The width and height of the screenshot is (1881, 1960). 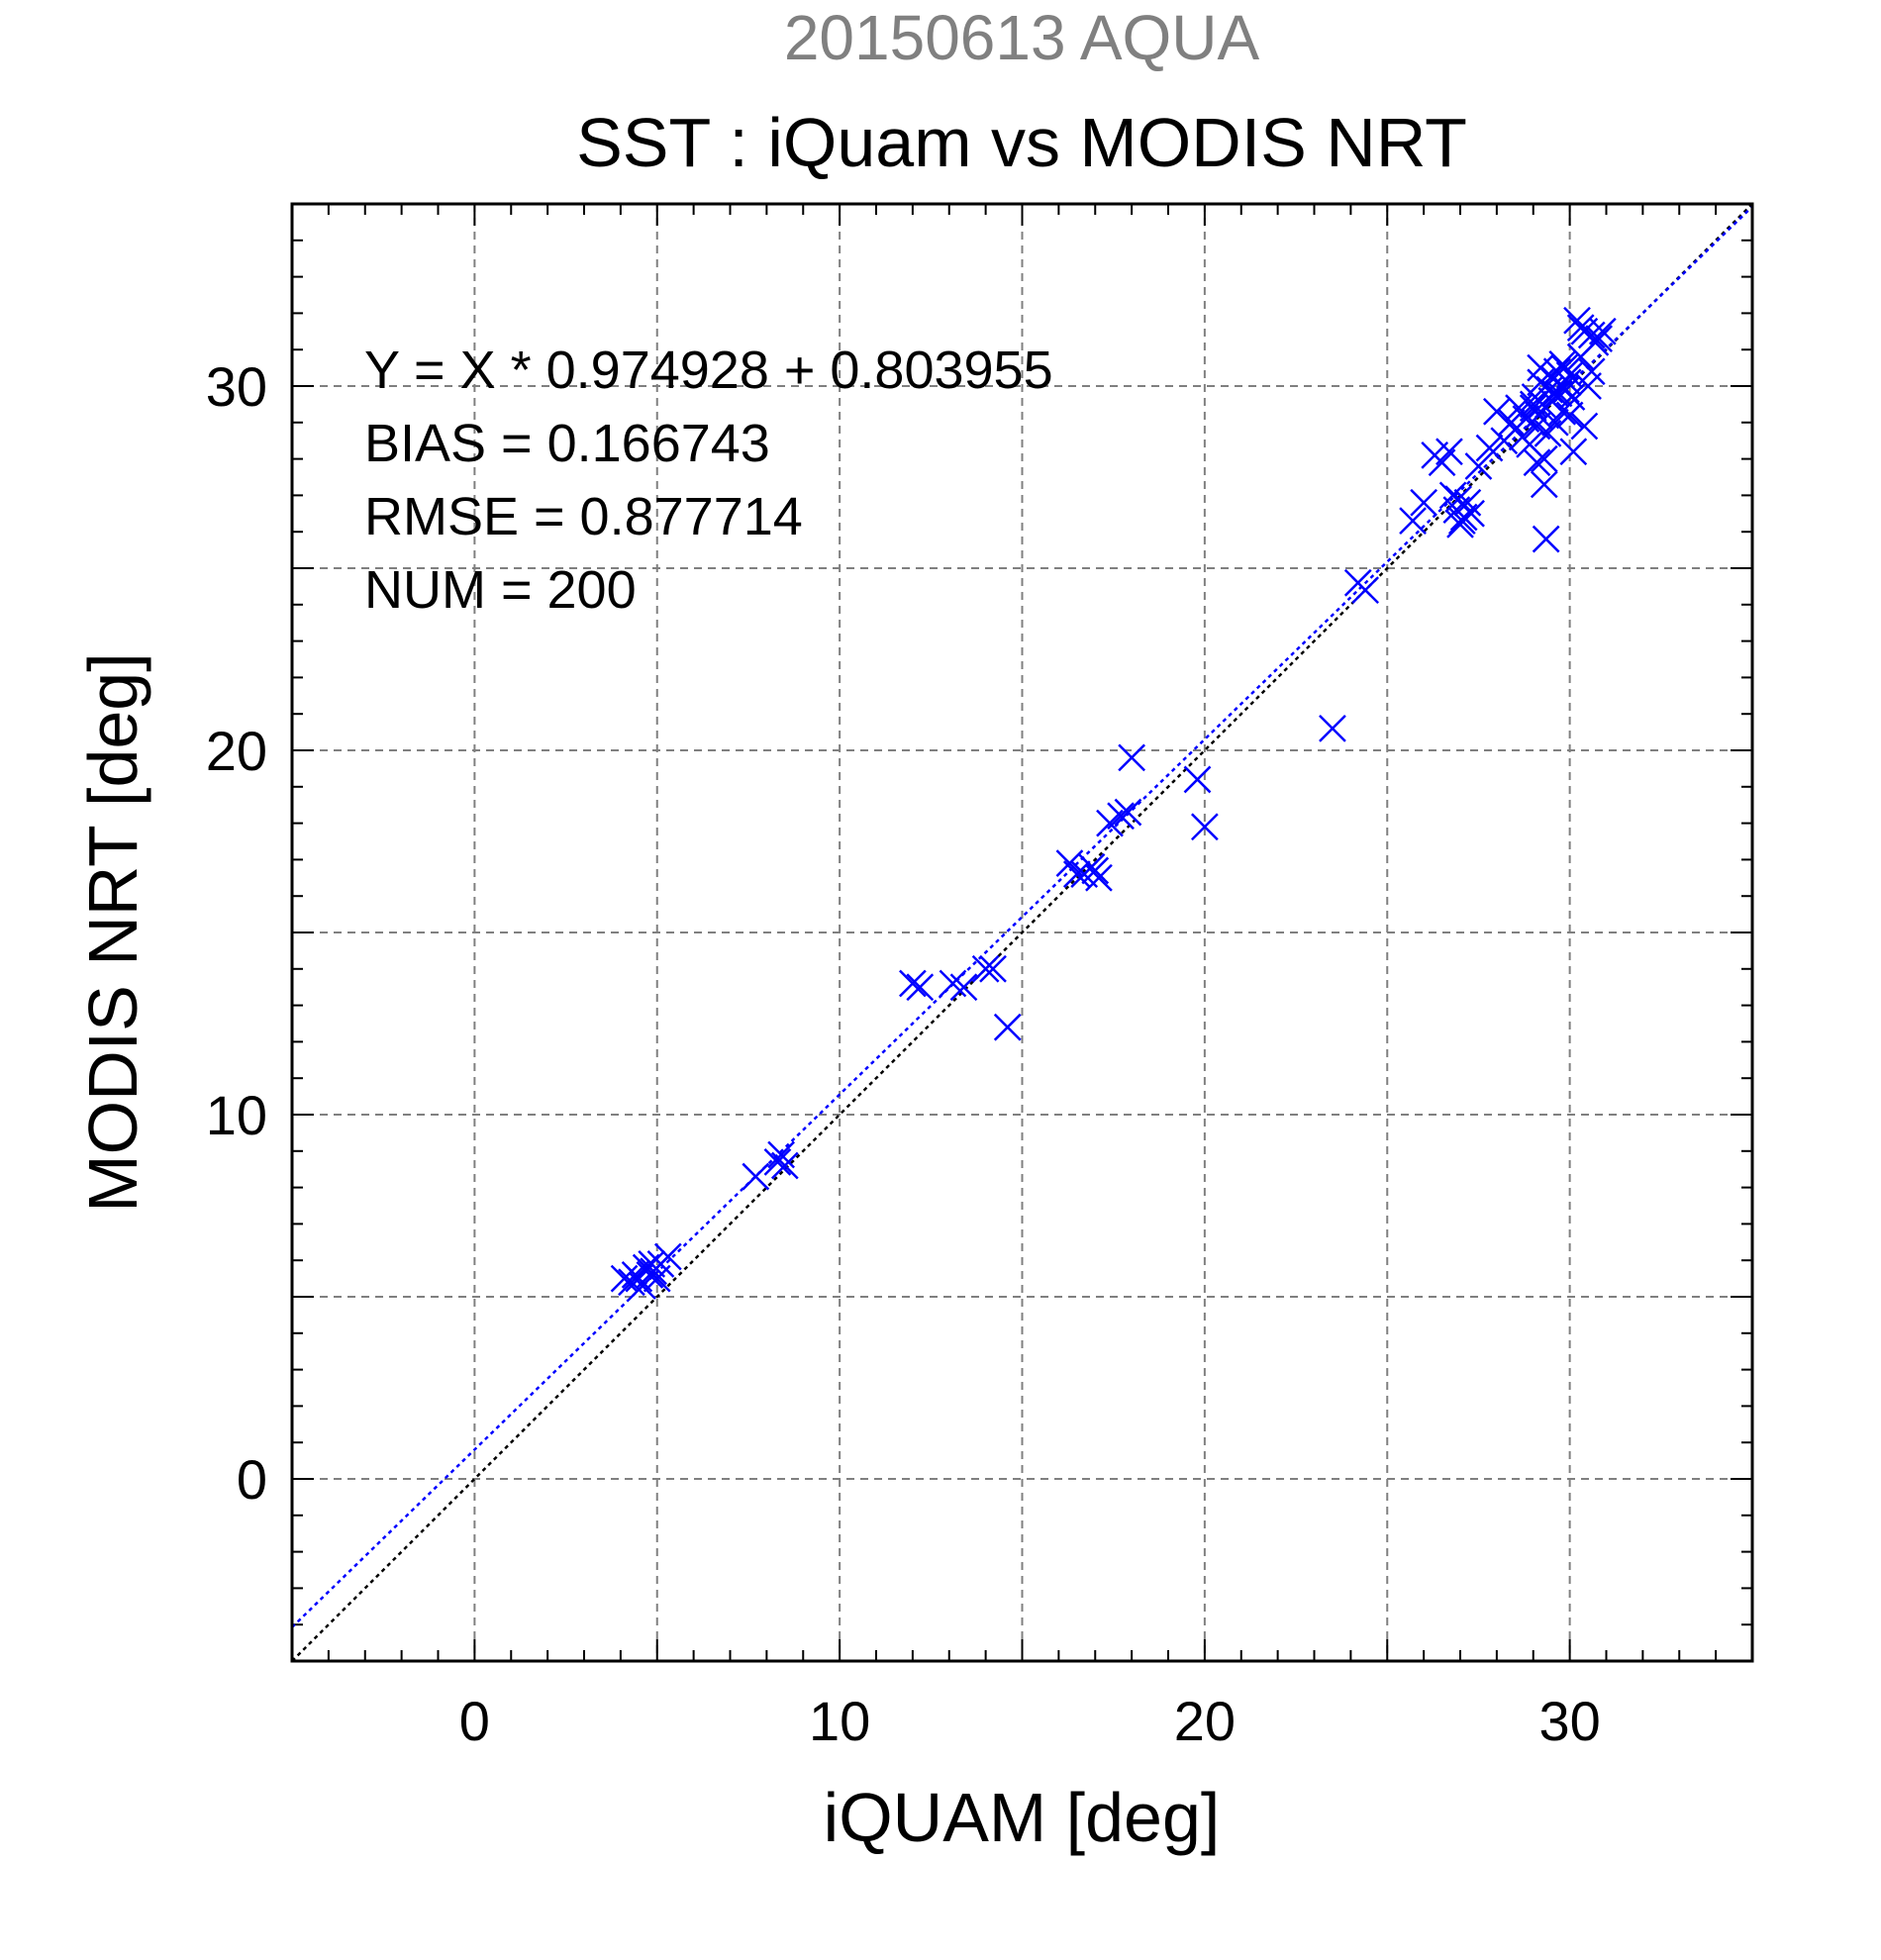 What do you see at coordinates (567, 443) in the screenshot?
I see `annotation-bias: BIAS = 0.166743` at bounding box center [567, 443].